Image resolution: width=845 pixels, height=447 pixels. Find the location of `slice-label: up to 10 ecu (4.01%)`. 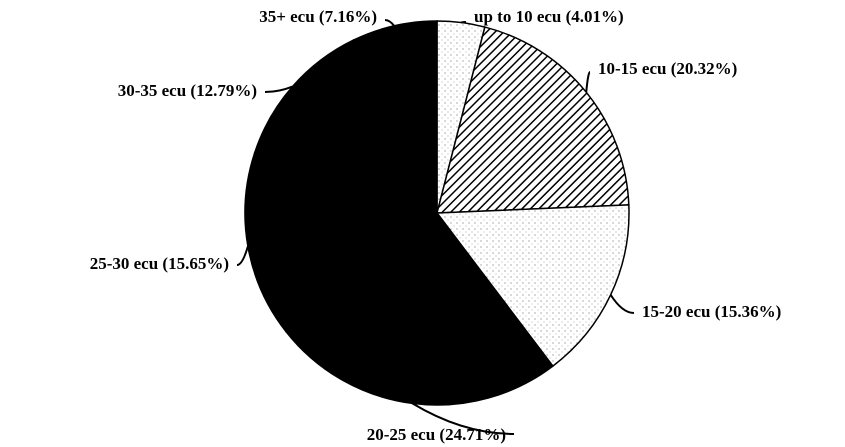

slice-label: up to 10 ecu (4.01%) is located at coordinates (549, 16).